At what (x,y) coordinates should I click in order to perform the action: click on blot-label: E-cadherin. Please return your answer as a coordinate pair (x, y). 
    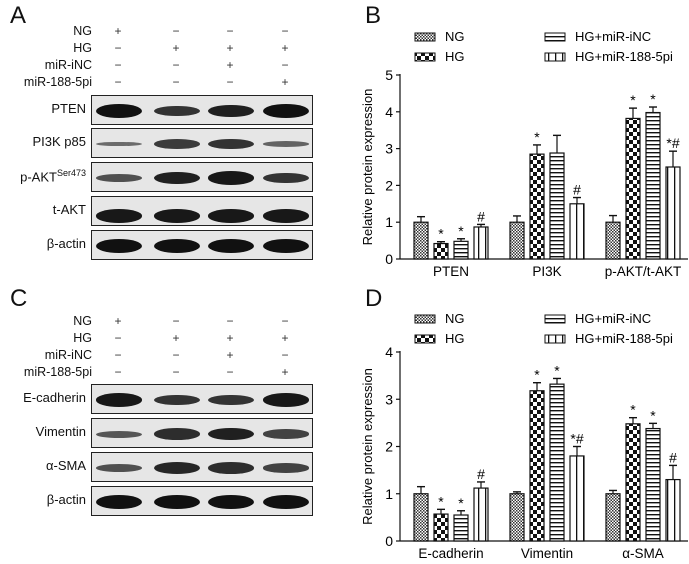
    Looking at the image, I should click on (54, 397).